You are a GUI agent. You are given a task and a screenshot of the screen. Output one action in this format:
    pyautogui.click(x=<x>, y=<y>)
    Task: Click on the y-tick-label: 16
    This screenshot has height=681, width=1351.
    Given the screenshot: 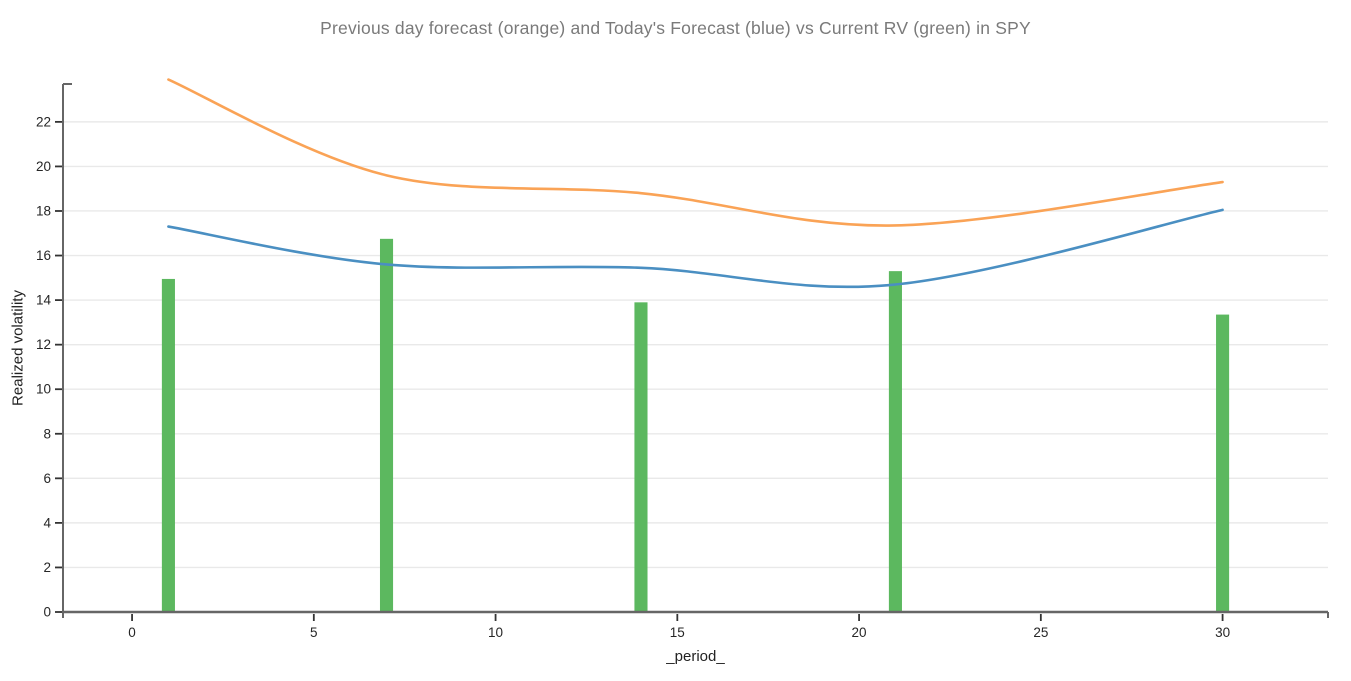 What is the action you would take?
    pyautogui.click(x=43, y=255)
    